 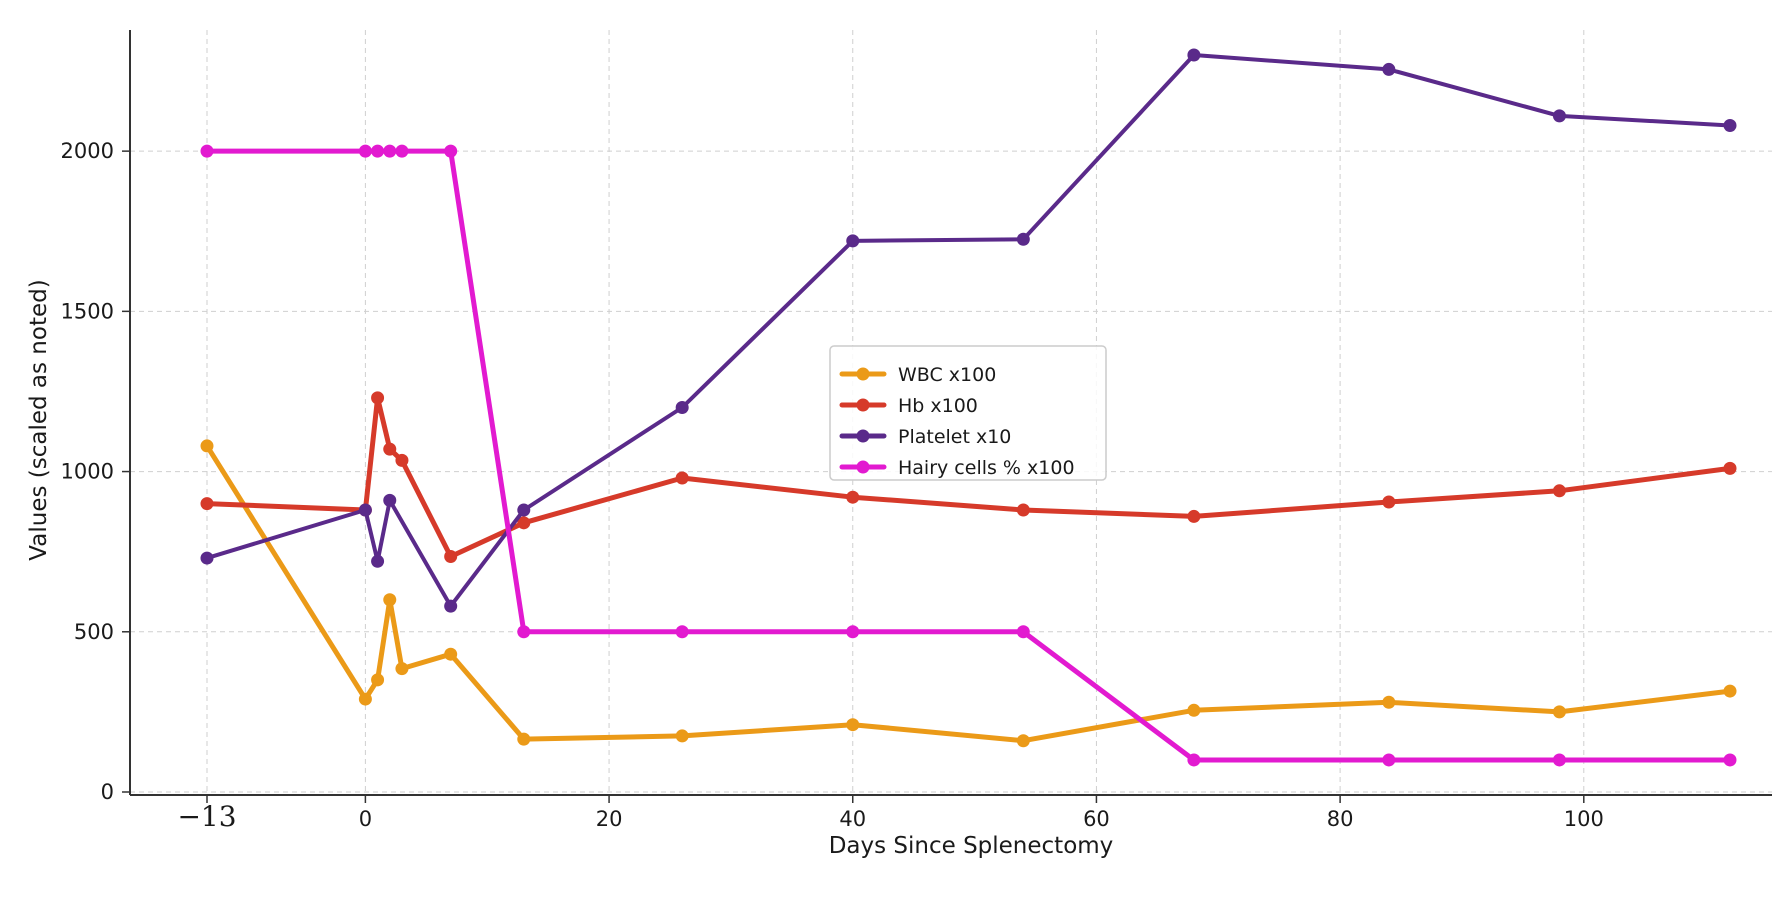 What do you see at coordinates (94, 632) in the screenshot?
I see `y-tick-label: 500` at bounding box center [94, 632].